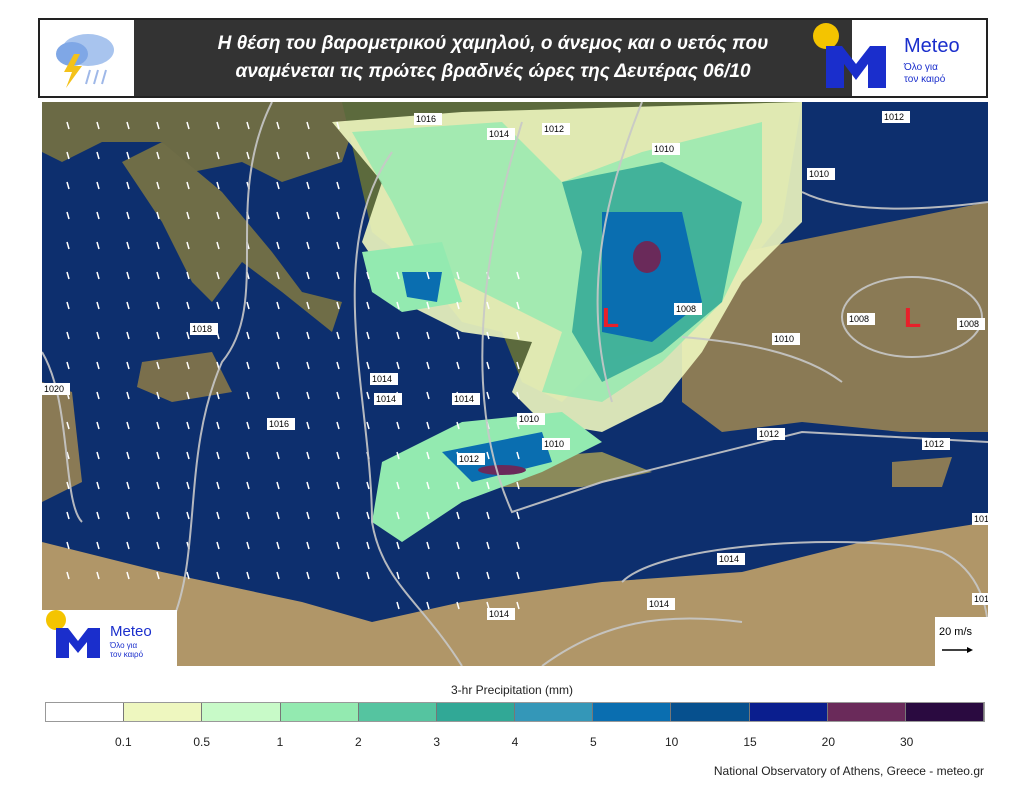  What do you see at coordinates (201, 742) in the screenshot?
I see `colorbar-tick: 0.5` at bounding box center [201, 742].